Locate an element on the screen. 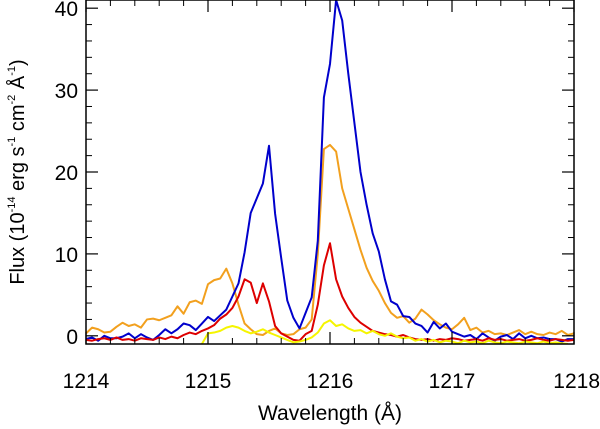  y-axis-title-exp4: -1 is located at coordinates (12, 71).